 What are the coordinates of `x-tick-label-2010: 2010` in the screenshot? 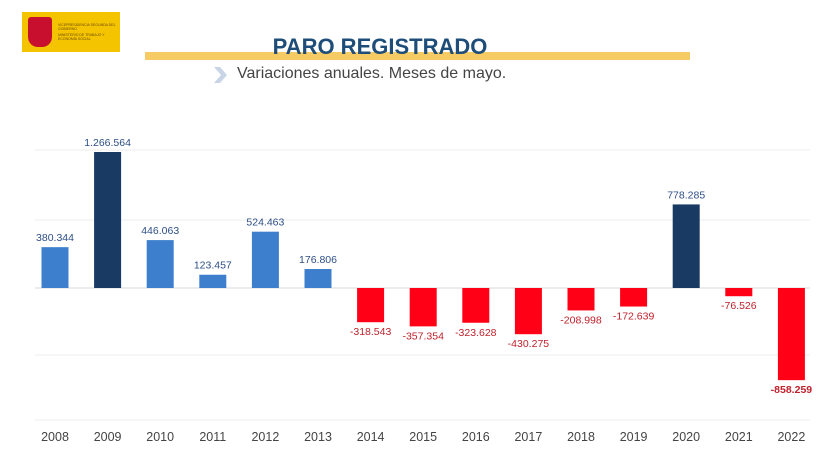 It's located at (160, 437).